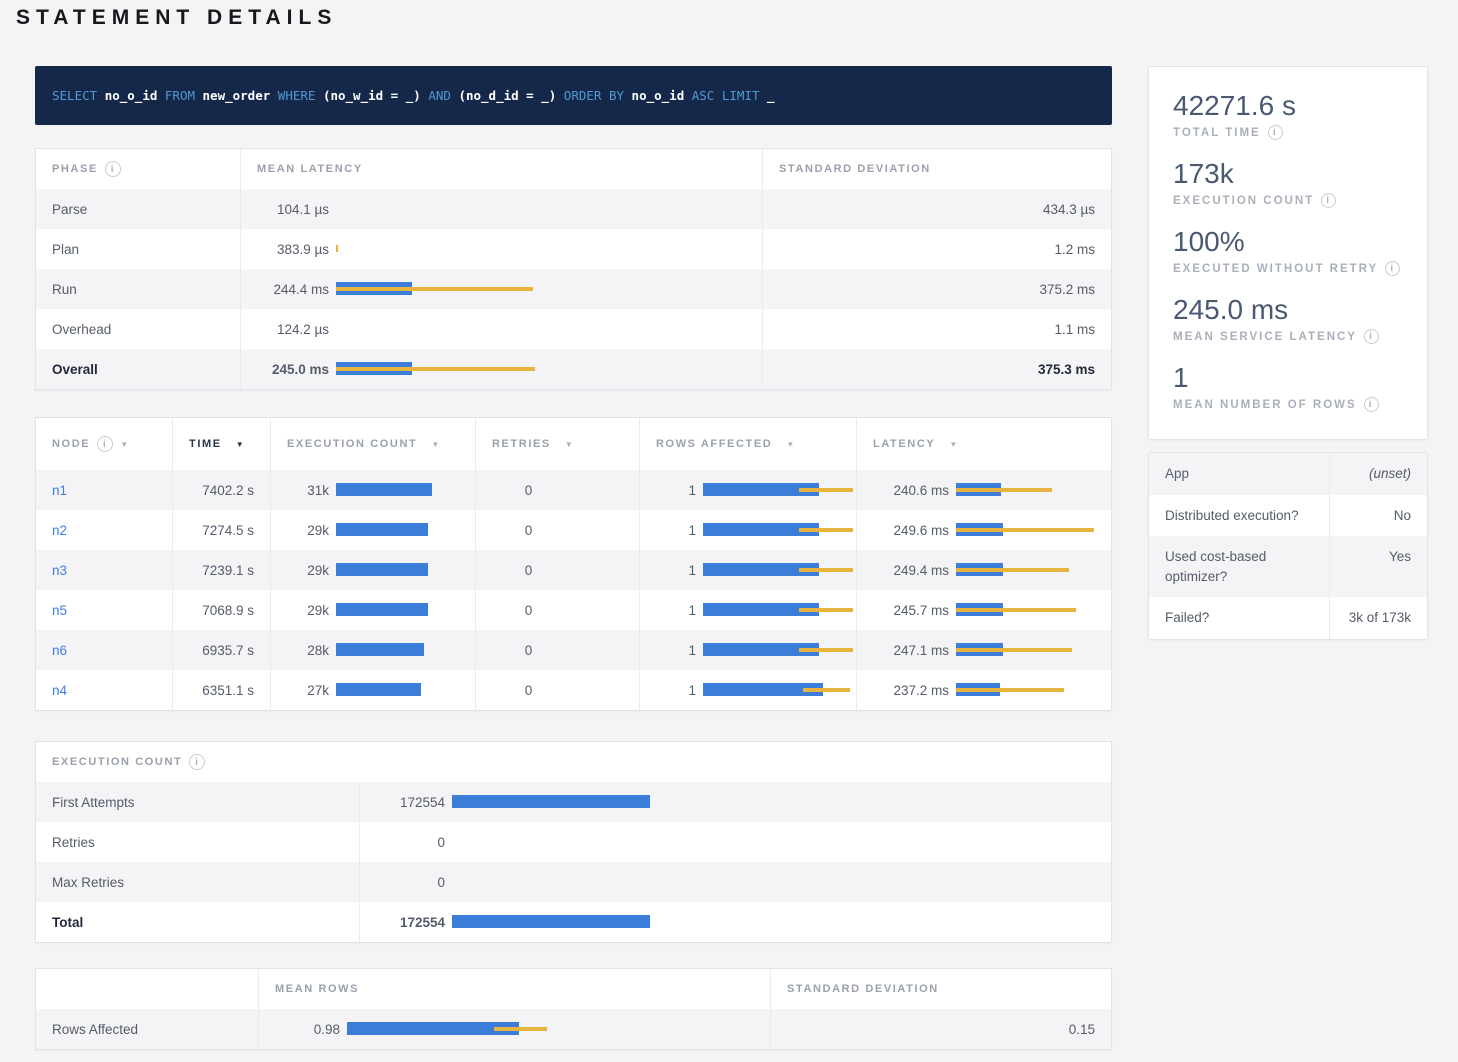 The height and width of the screenshot is (1062, 1458). I want to click on table-row: First Attempts 172554, so click(573, 802).